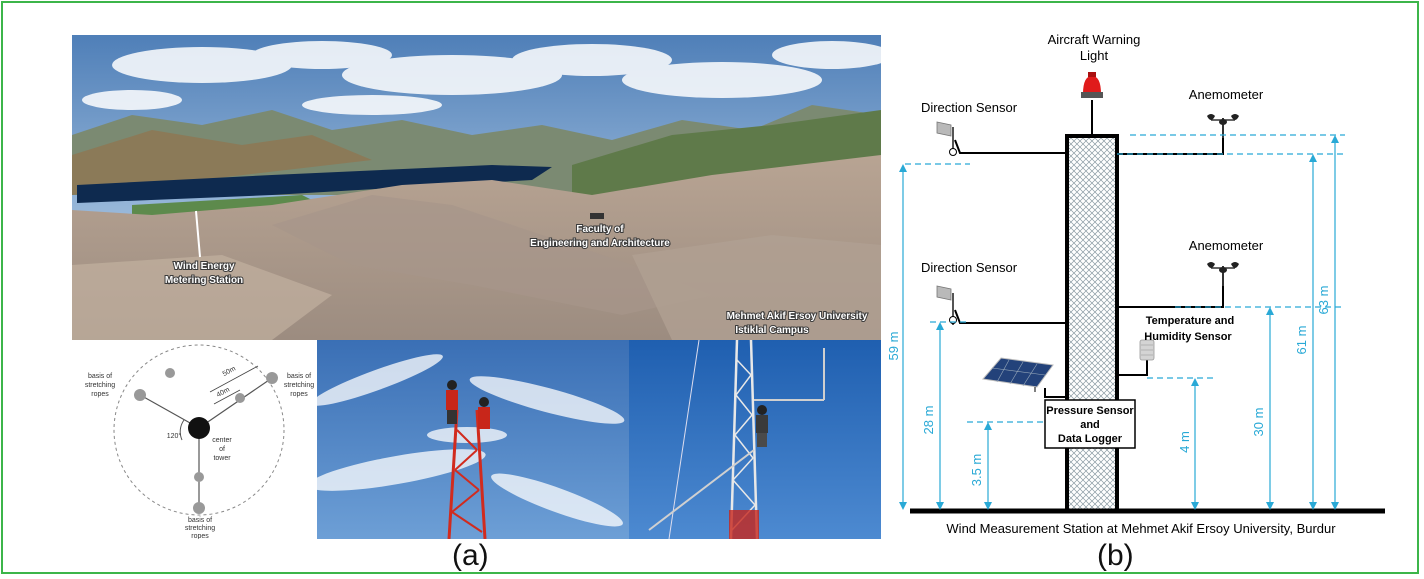 Image resolution: width=1424 pixels, height=579 pixels. Describe the element at coordinates (272, 378) in the screenshot. I see `anchor-right` at that location.